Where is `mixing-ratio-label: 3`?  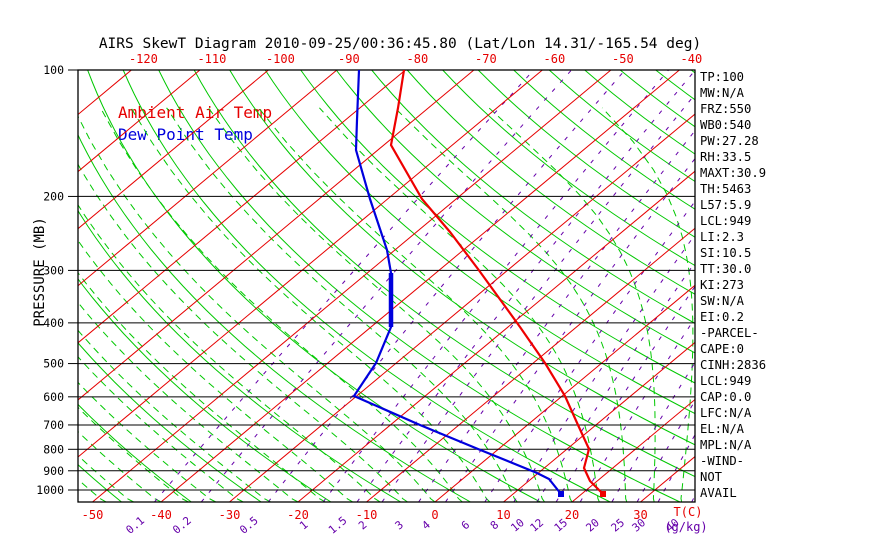
mixing-ratio-label: 3 is located at coordinates (399, 525).